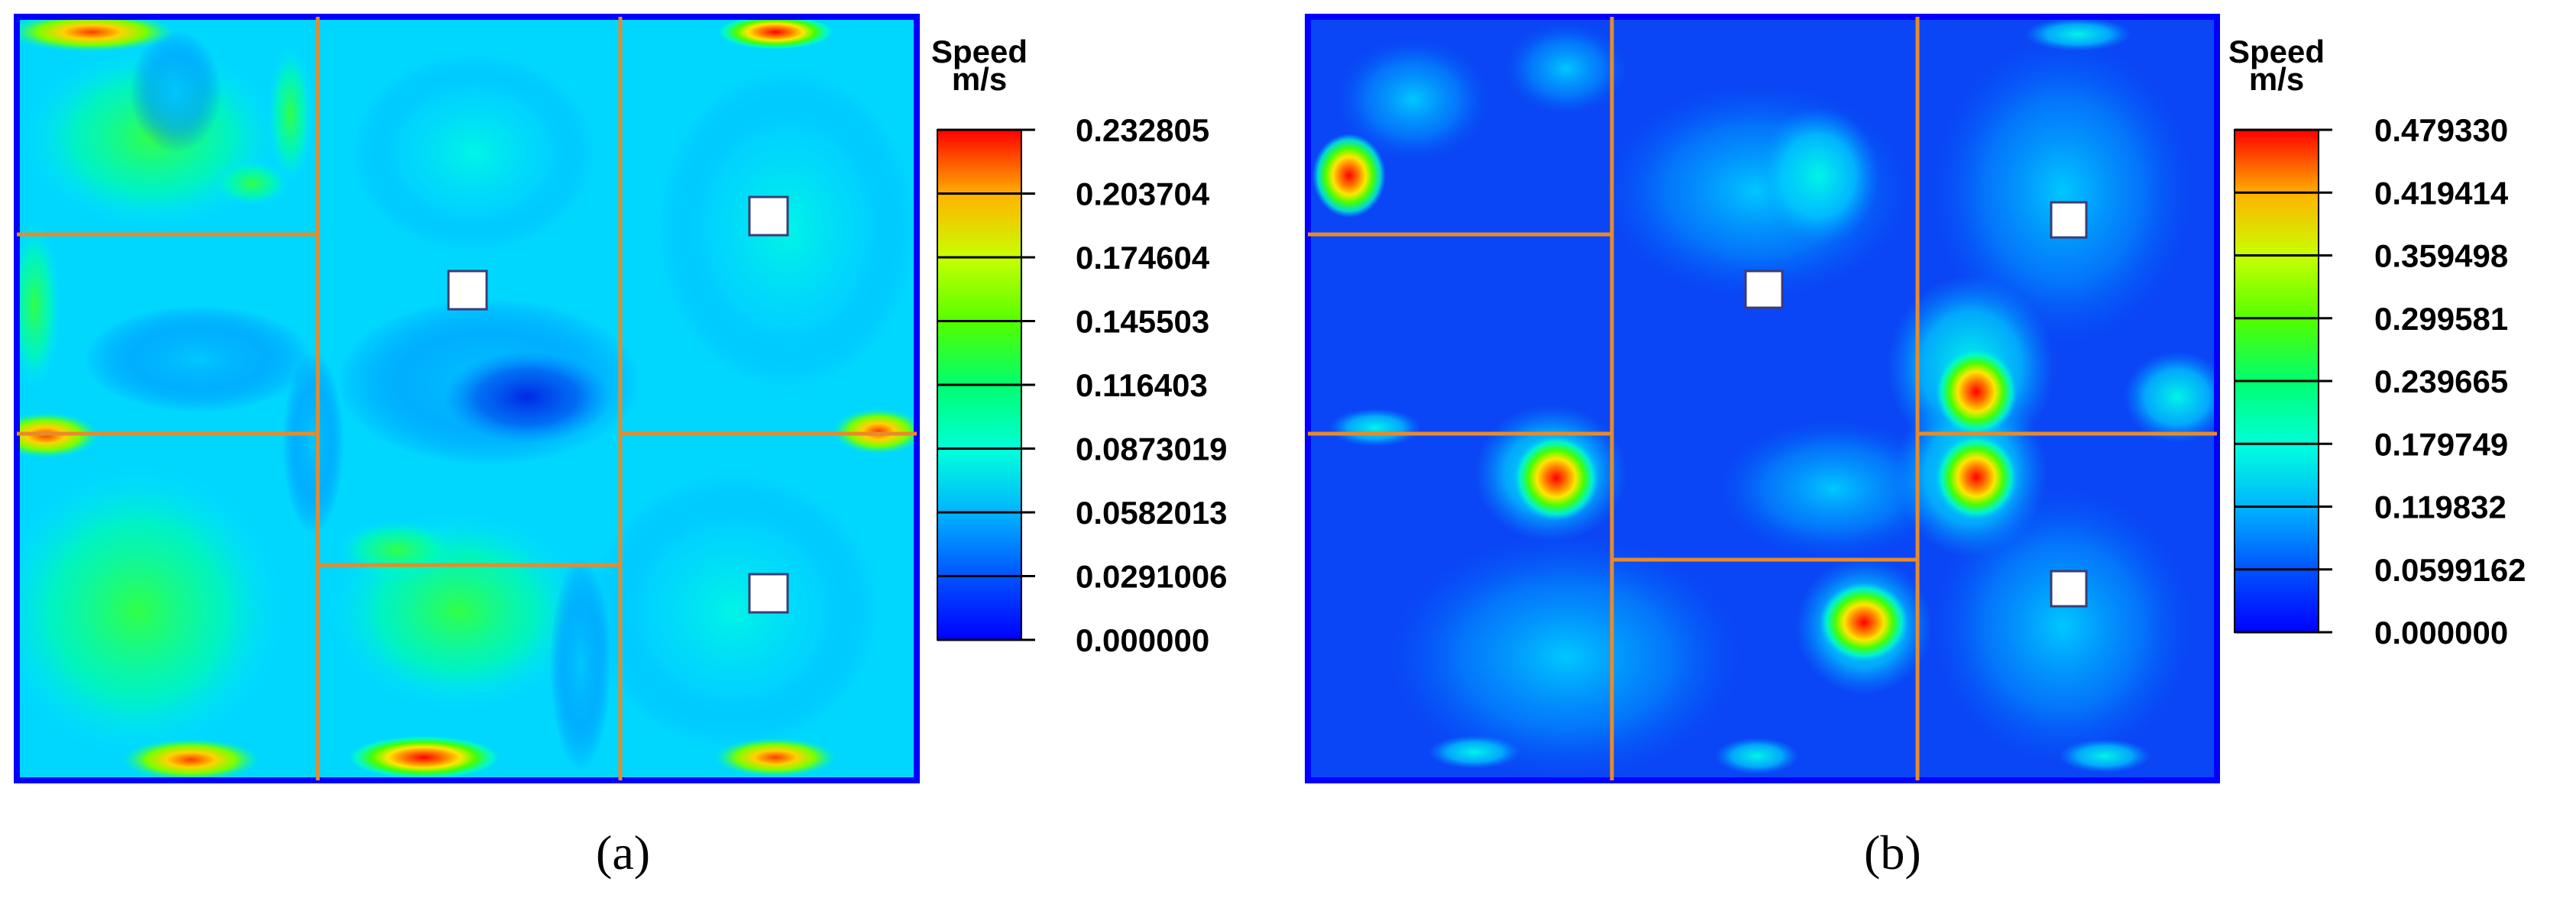 Image resolution: width=2576 pixels, height=901 pixels. What do you see at coordinates (2440, 507) in the screenshot?
I see `colorbar-tick-label: 0.119832` at bounding box center [2440, 507].